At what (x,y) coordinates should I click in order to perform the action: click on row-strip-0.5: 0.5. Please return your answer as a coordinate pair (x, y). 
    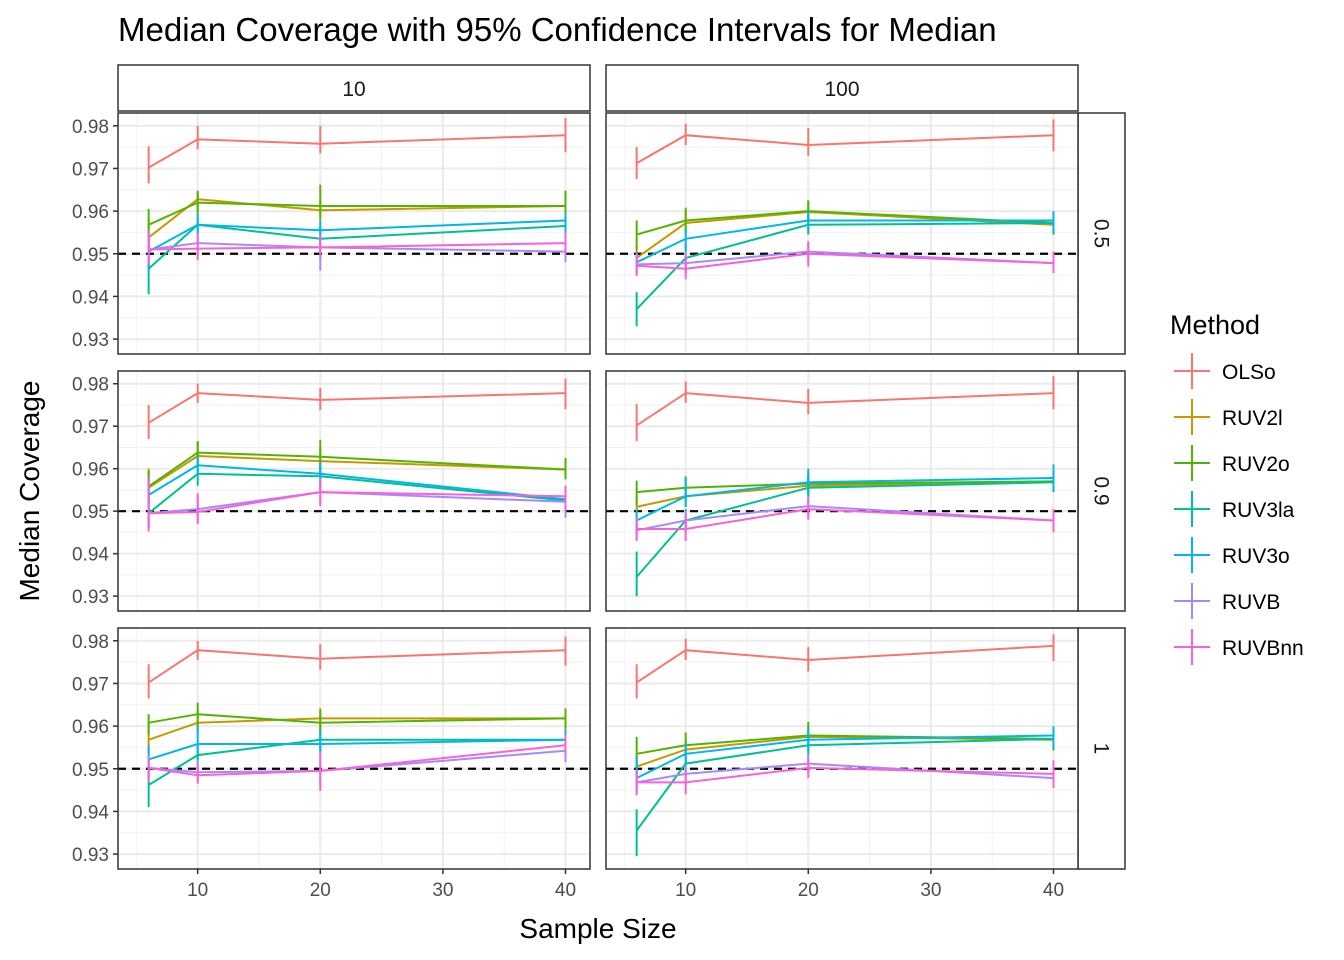
    Looking at the image, I should click on (1101, 233).